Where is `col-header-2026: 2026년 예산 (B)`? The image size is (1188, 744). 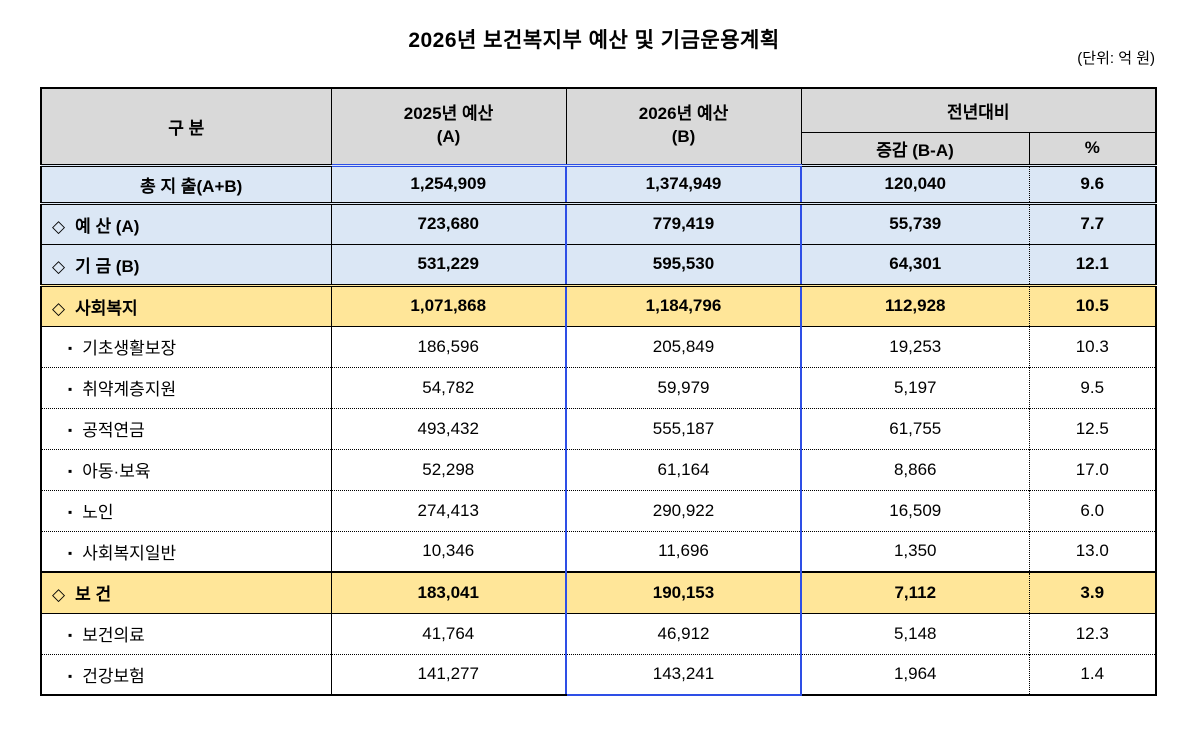 col-header-2026: 2026년 예산 (B) is located at coordinates (683, 126).